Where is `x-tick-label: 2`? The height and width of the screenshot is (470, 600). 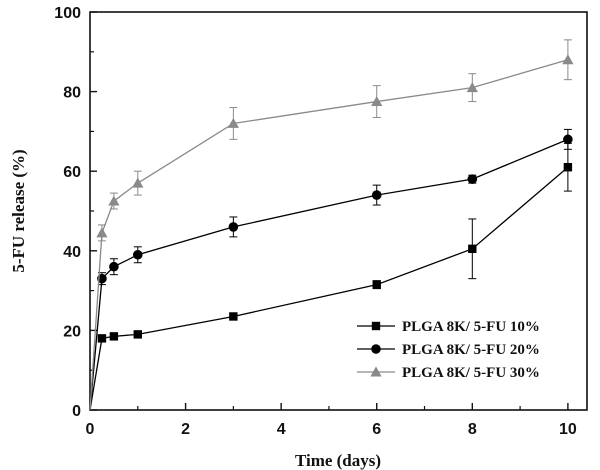
x-tick-label: 2 is located at coordinates (185, 429).